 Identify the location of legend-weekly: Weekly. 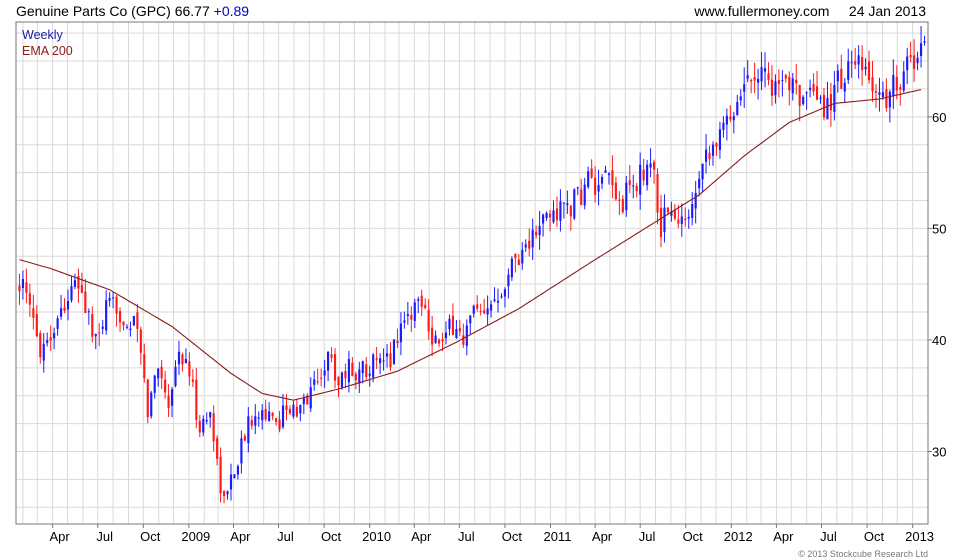
(42, 35).